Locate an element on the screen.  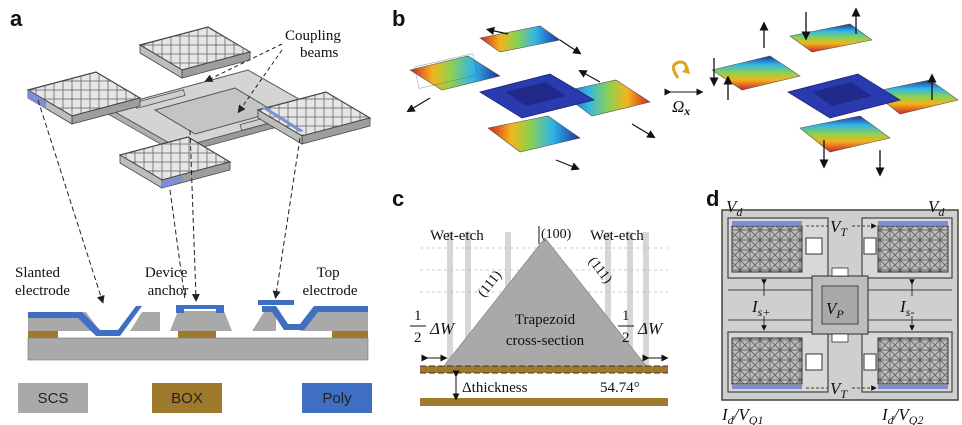
legend-swatch-scs is located at coordinates (53, 398).